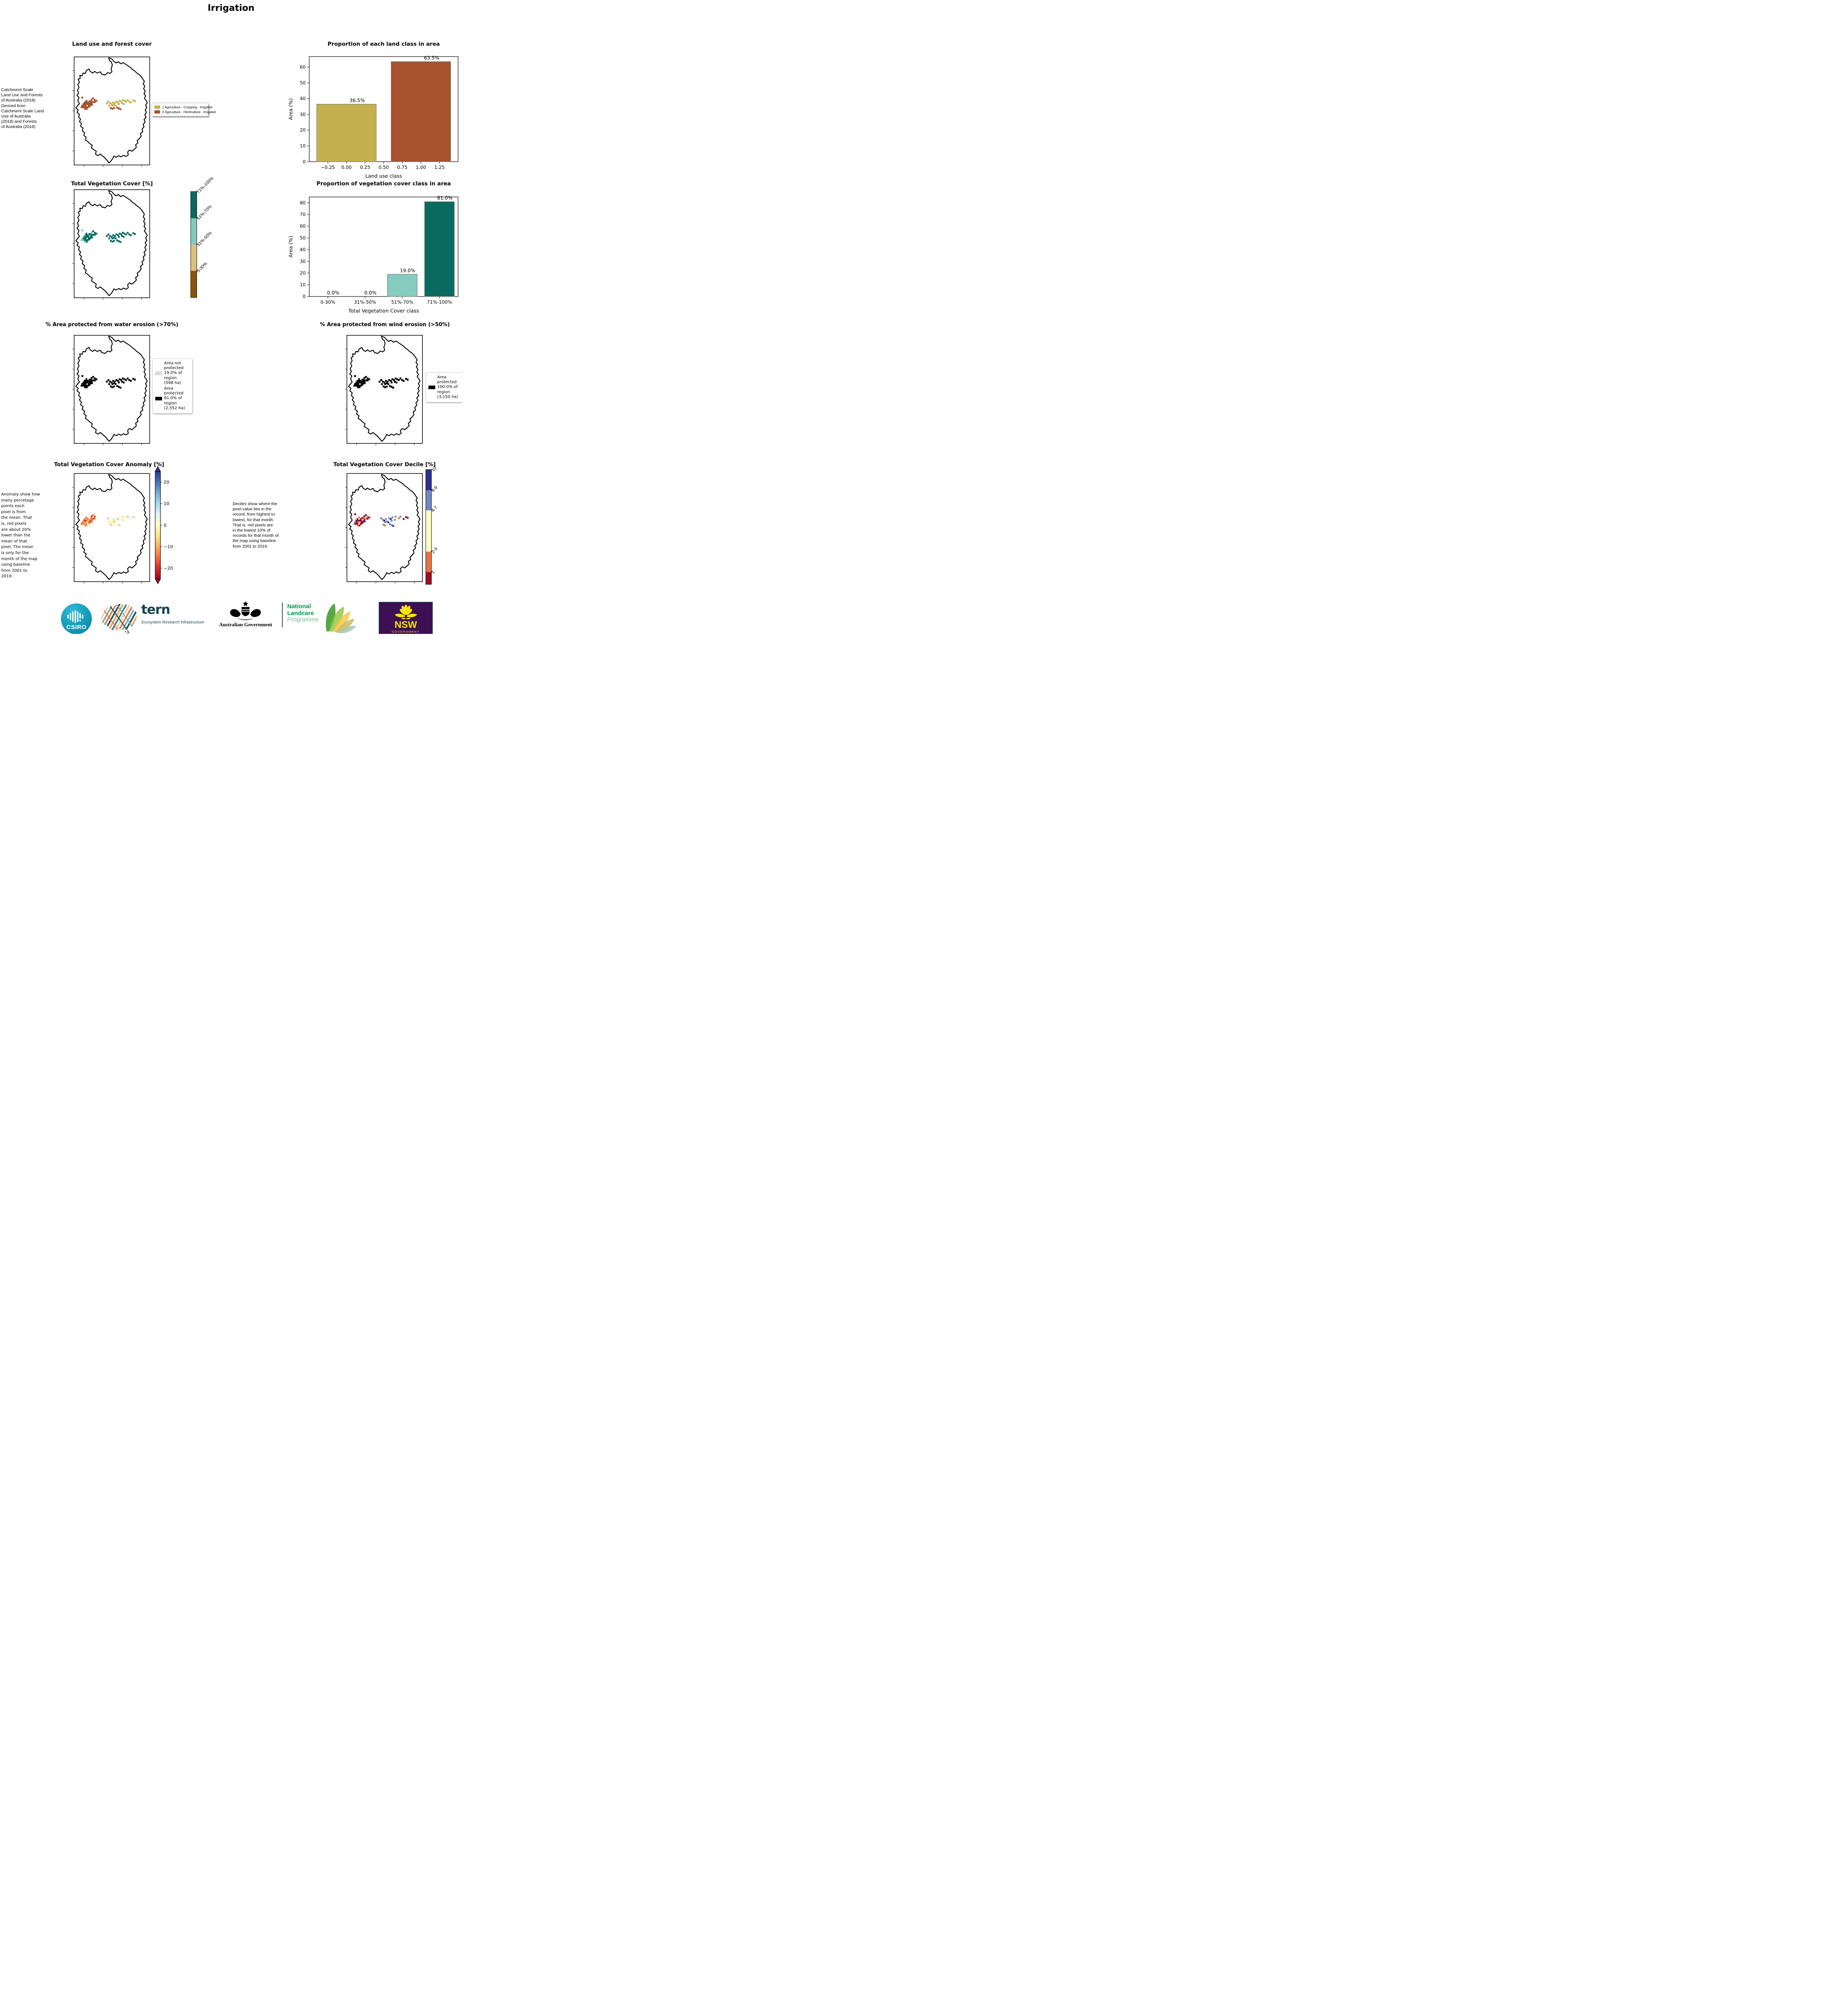  Describe the element at coordinates (383, 247) in the screenshot. I see `axes-frame` at that location.